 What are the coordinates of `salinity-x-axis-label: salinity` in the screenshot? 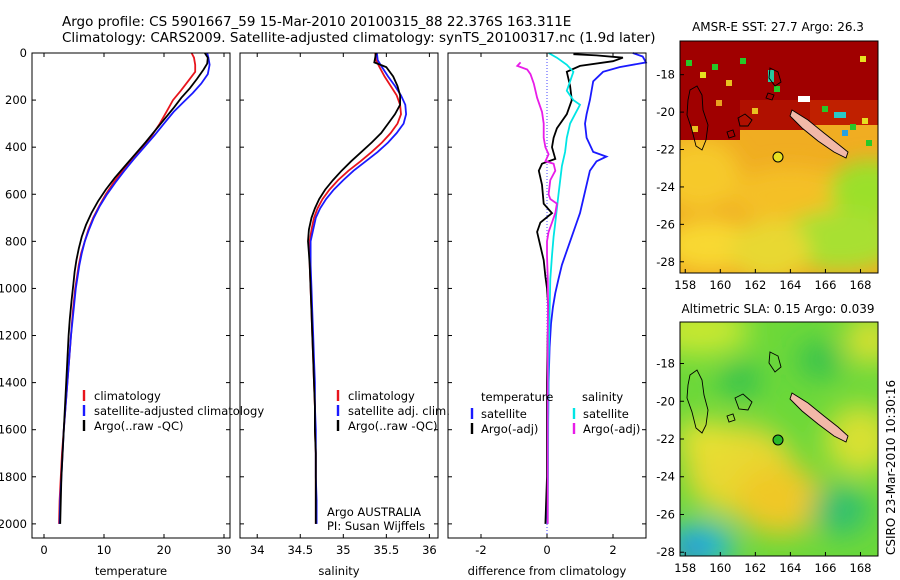 It's located at (338, 571).